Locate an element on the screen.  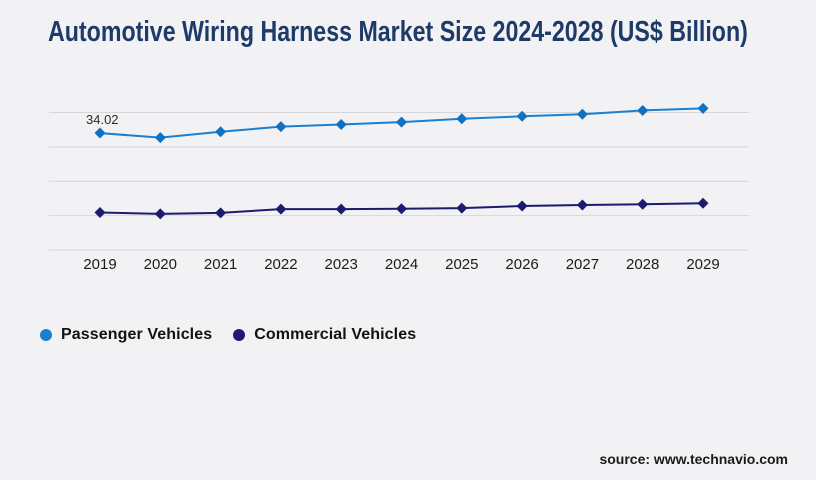
marker-commercial-vehicles-2028 is located at coordinates (643, 204).